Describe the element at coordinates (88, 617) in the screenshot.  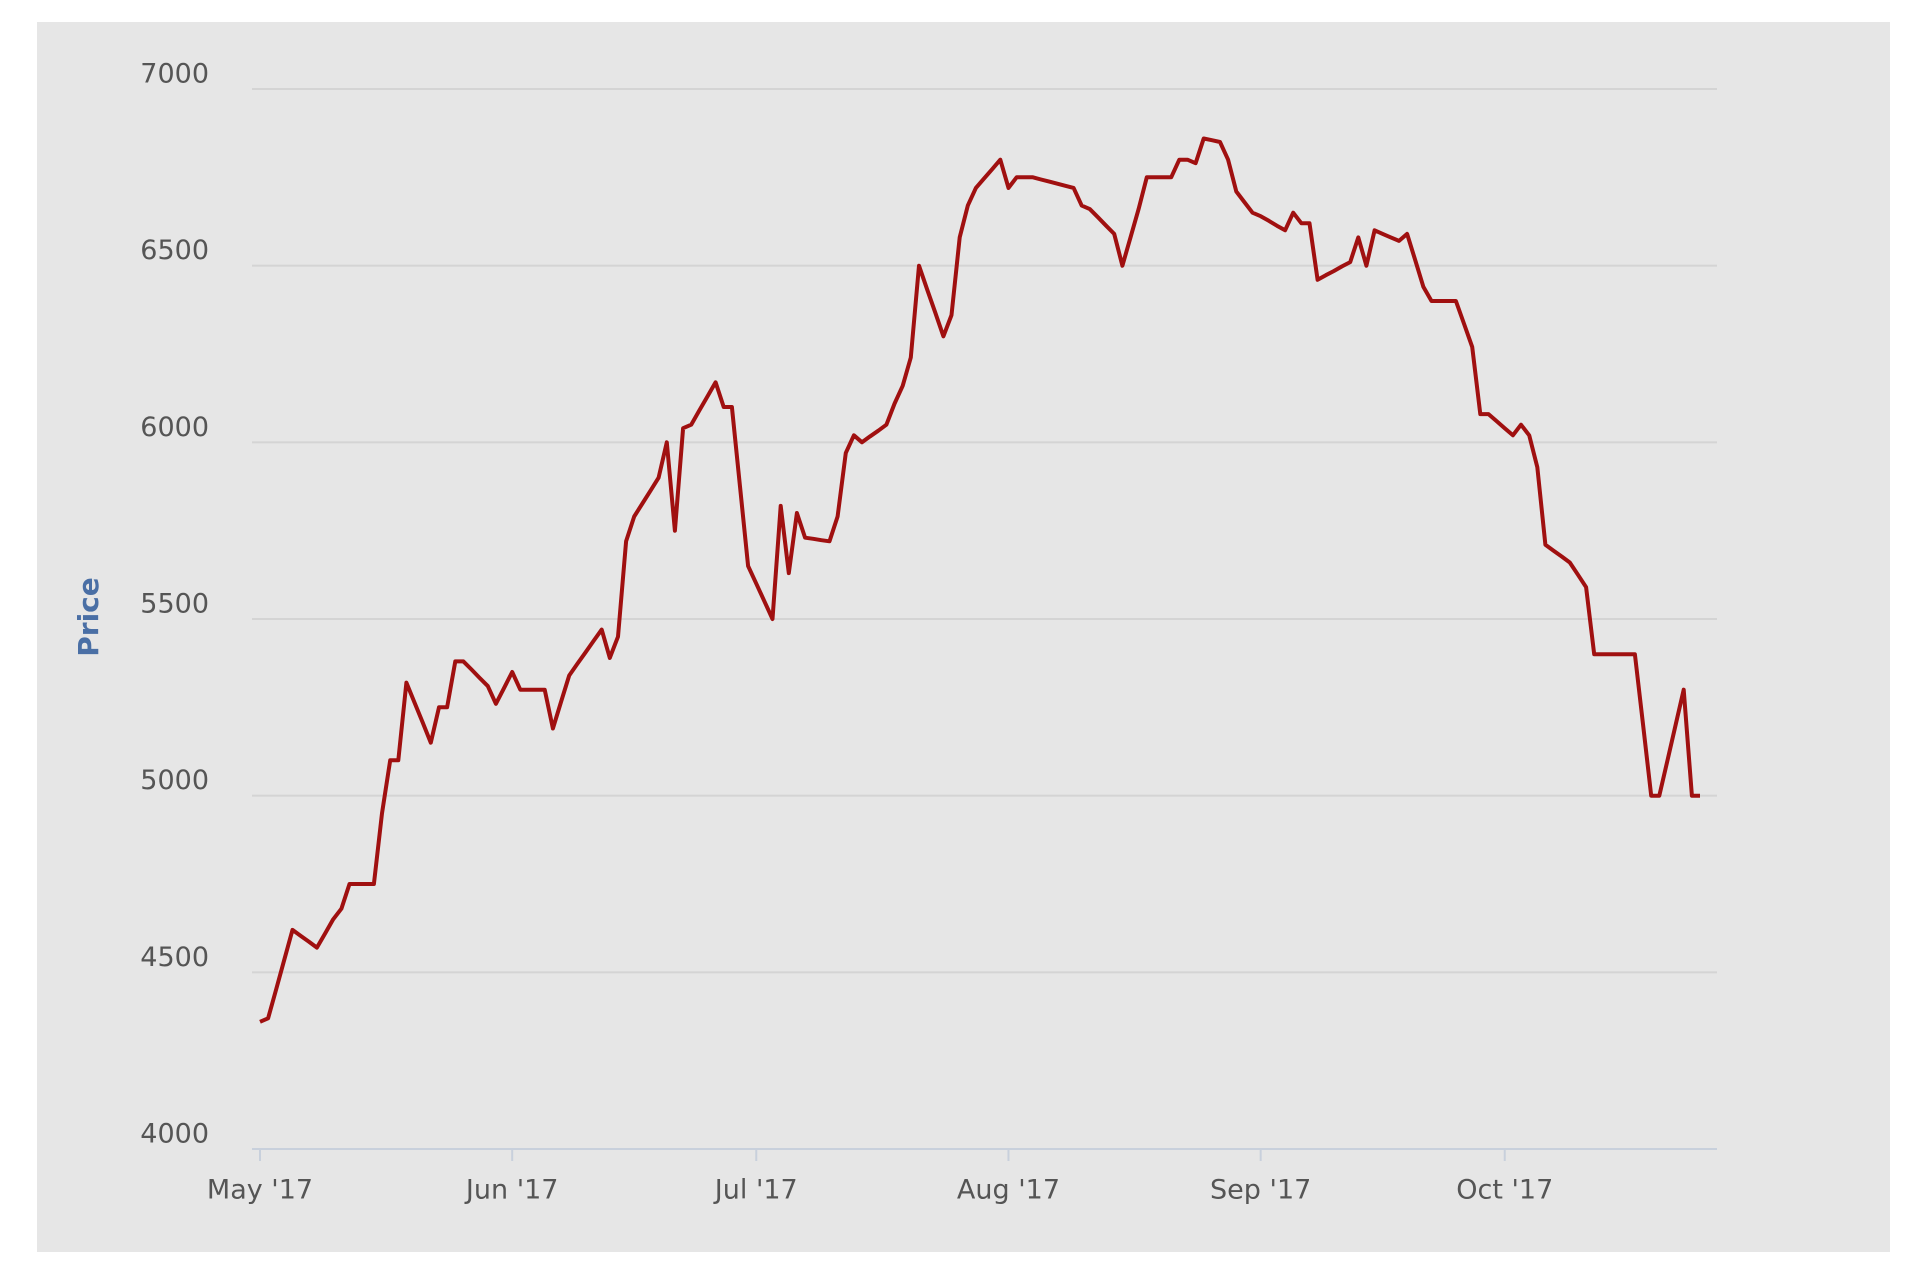
I see `y-axis-label: Price` at that location.